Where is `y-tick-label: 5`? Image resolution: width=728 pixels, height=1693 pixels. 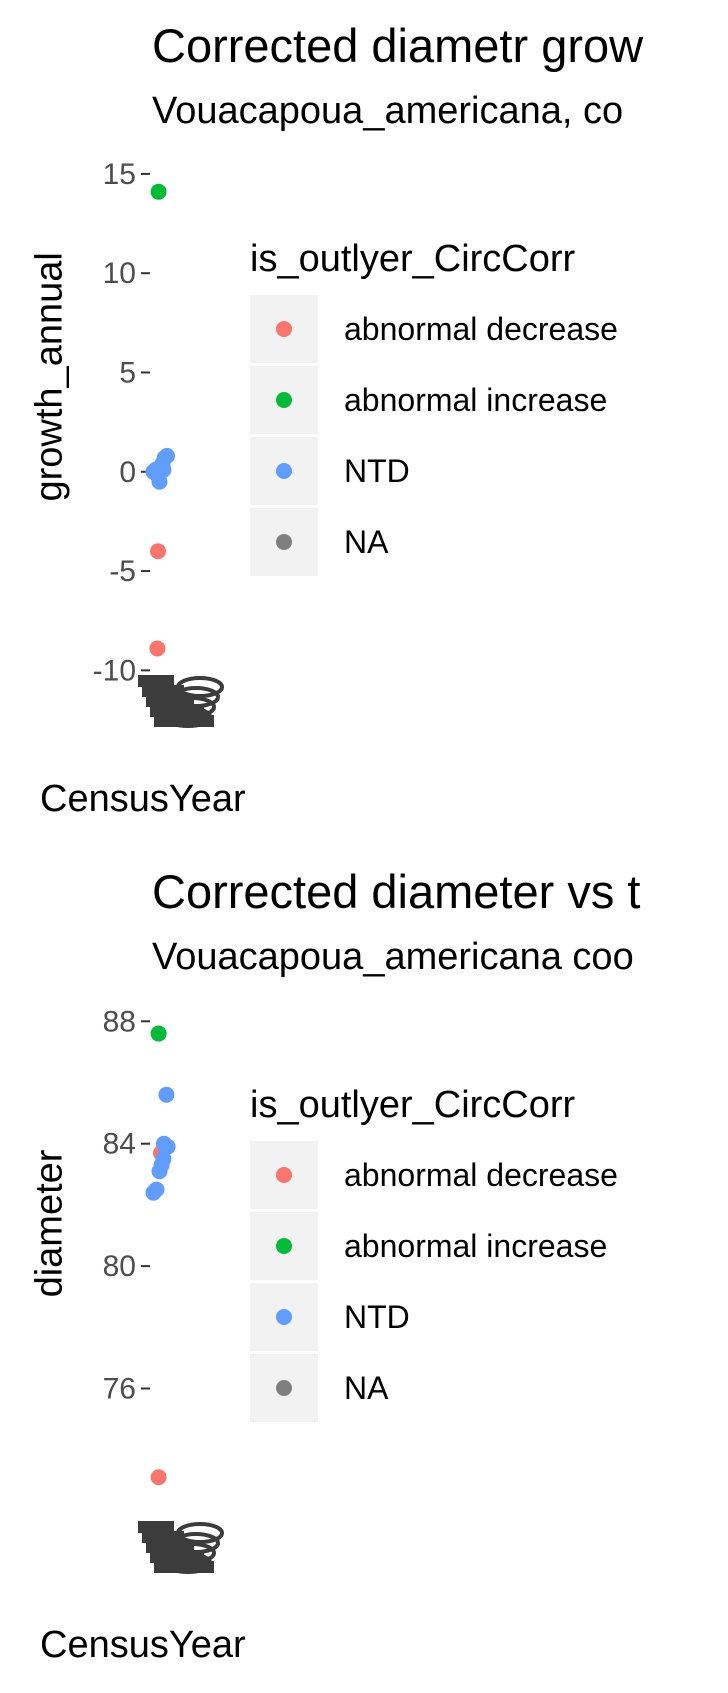 y-tick-label: 5 is located at coordinates (127, 372).